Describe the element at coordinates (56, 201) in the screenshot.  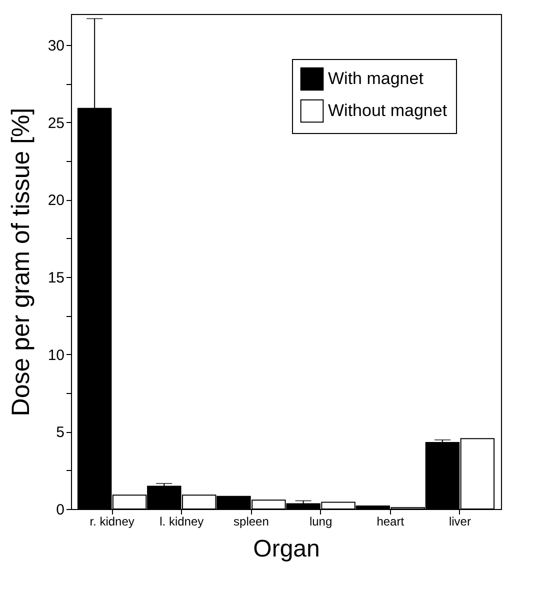
I see `y-tick-label: 20` at that location.